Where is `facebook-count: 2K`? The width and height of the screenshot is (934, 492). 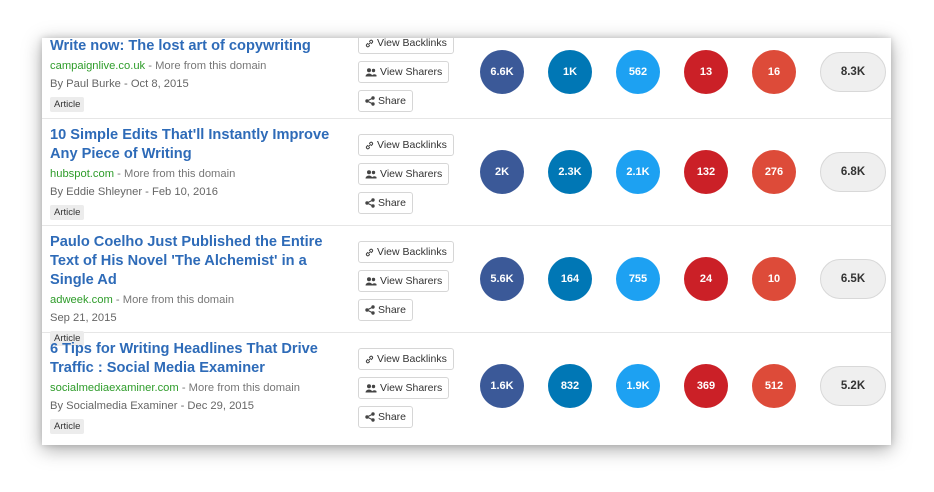 facebook-count: 2K is located at coordinates (502, 172).